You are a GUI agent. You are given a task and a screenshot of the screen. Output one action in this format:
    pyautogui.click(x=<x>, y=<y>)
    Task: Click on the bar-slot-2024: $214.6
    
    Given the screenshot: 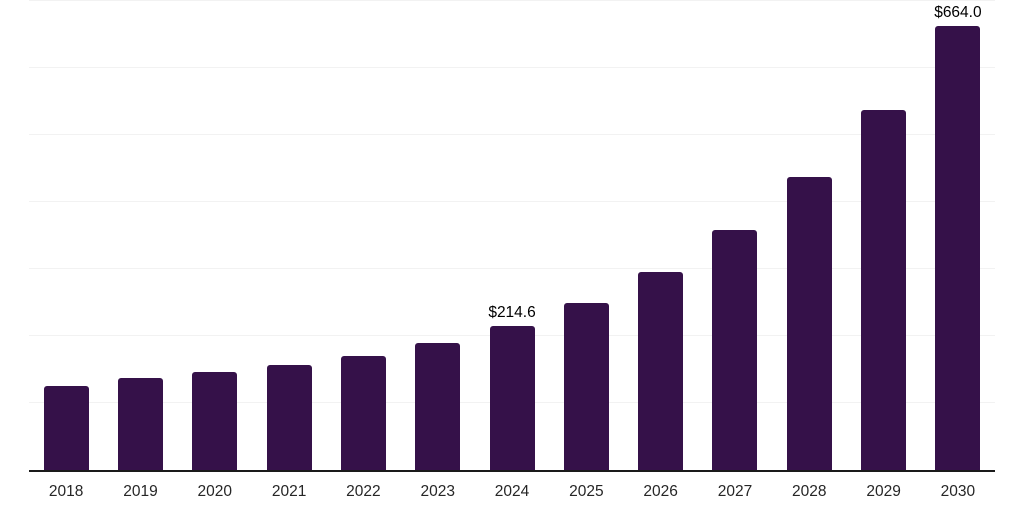 What is the action you would take?
    pyautogui.click(x=512, y=235)
    